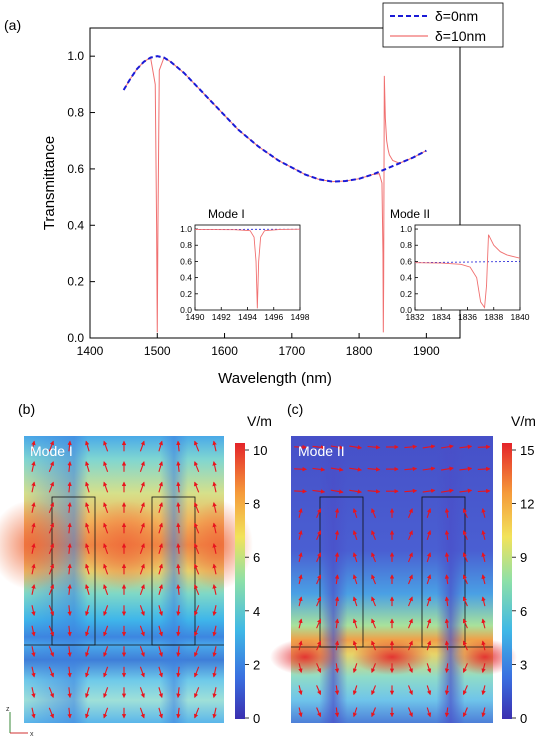 The width and height of the screenshot is (550, 742). Describe the element at coordinates (520, 317) in the screenshot. I see `inset-x-tick-label: 1840` at that location.